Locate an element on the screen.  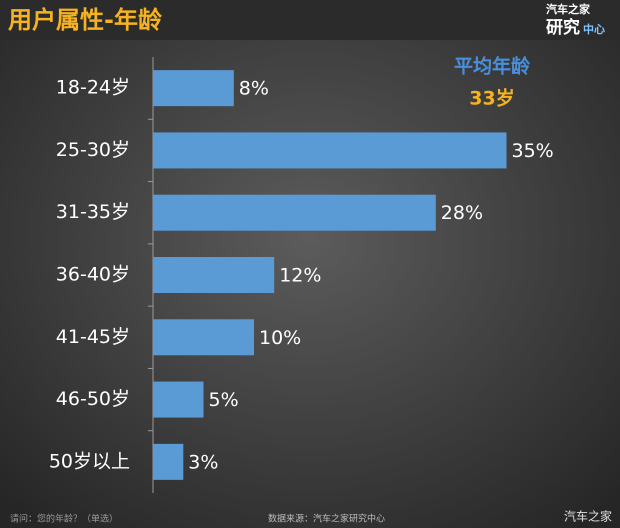
y-tick-label: 18-24岁 is located at coordinates (93, 88).